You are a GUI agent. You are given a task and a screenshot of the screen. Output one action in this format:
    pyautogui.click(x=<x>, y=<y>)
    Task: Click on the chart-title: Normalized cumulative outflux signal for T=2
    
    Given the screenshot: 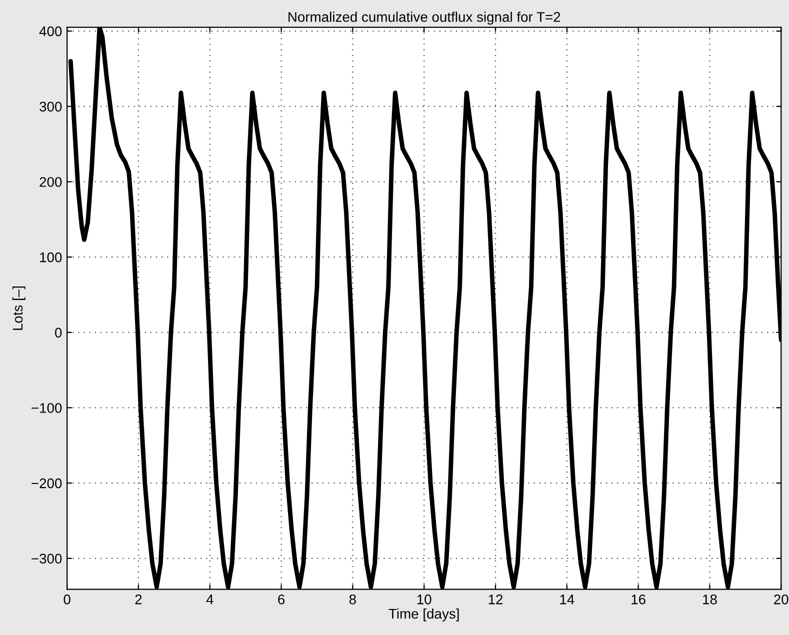 What is the action you would take?
    pyautogui.click(x=424, y=18)
    